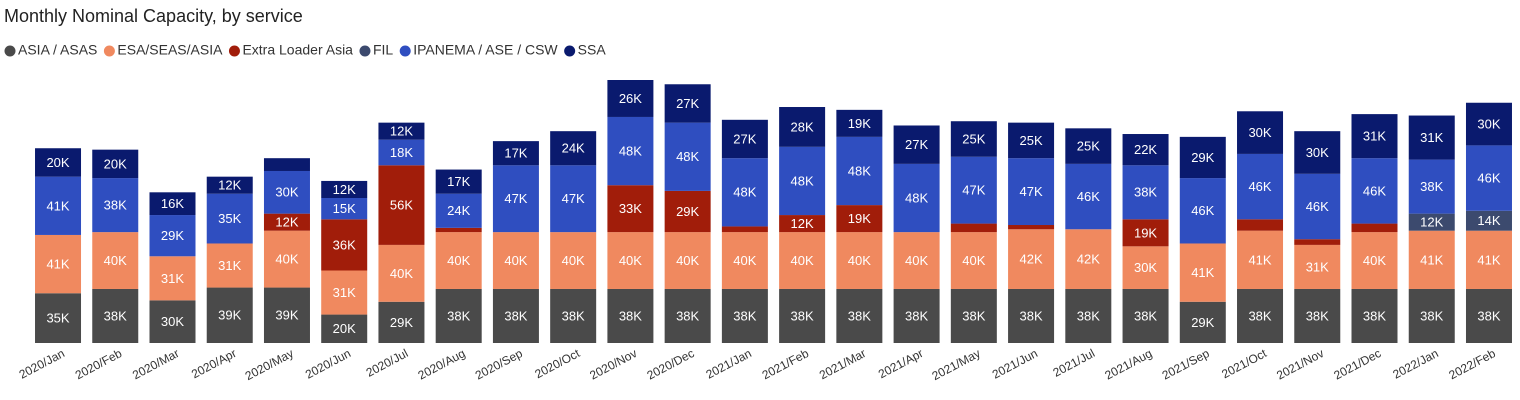  Describe the element at coordinates (153, 16) in the screenshot. I see `chart-title: Monthly Nominal Capacity, by service` at that location.